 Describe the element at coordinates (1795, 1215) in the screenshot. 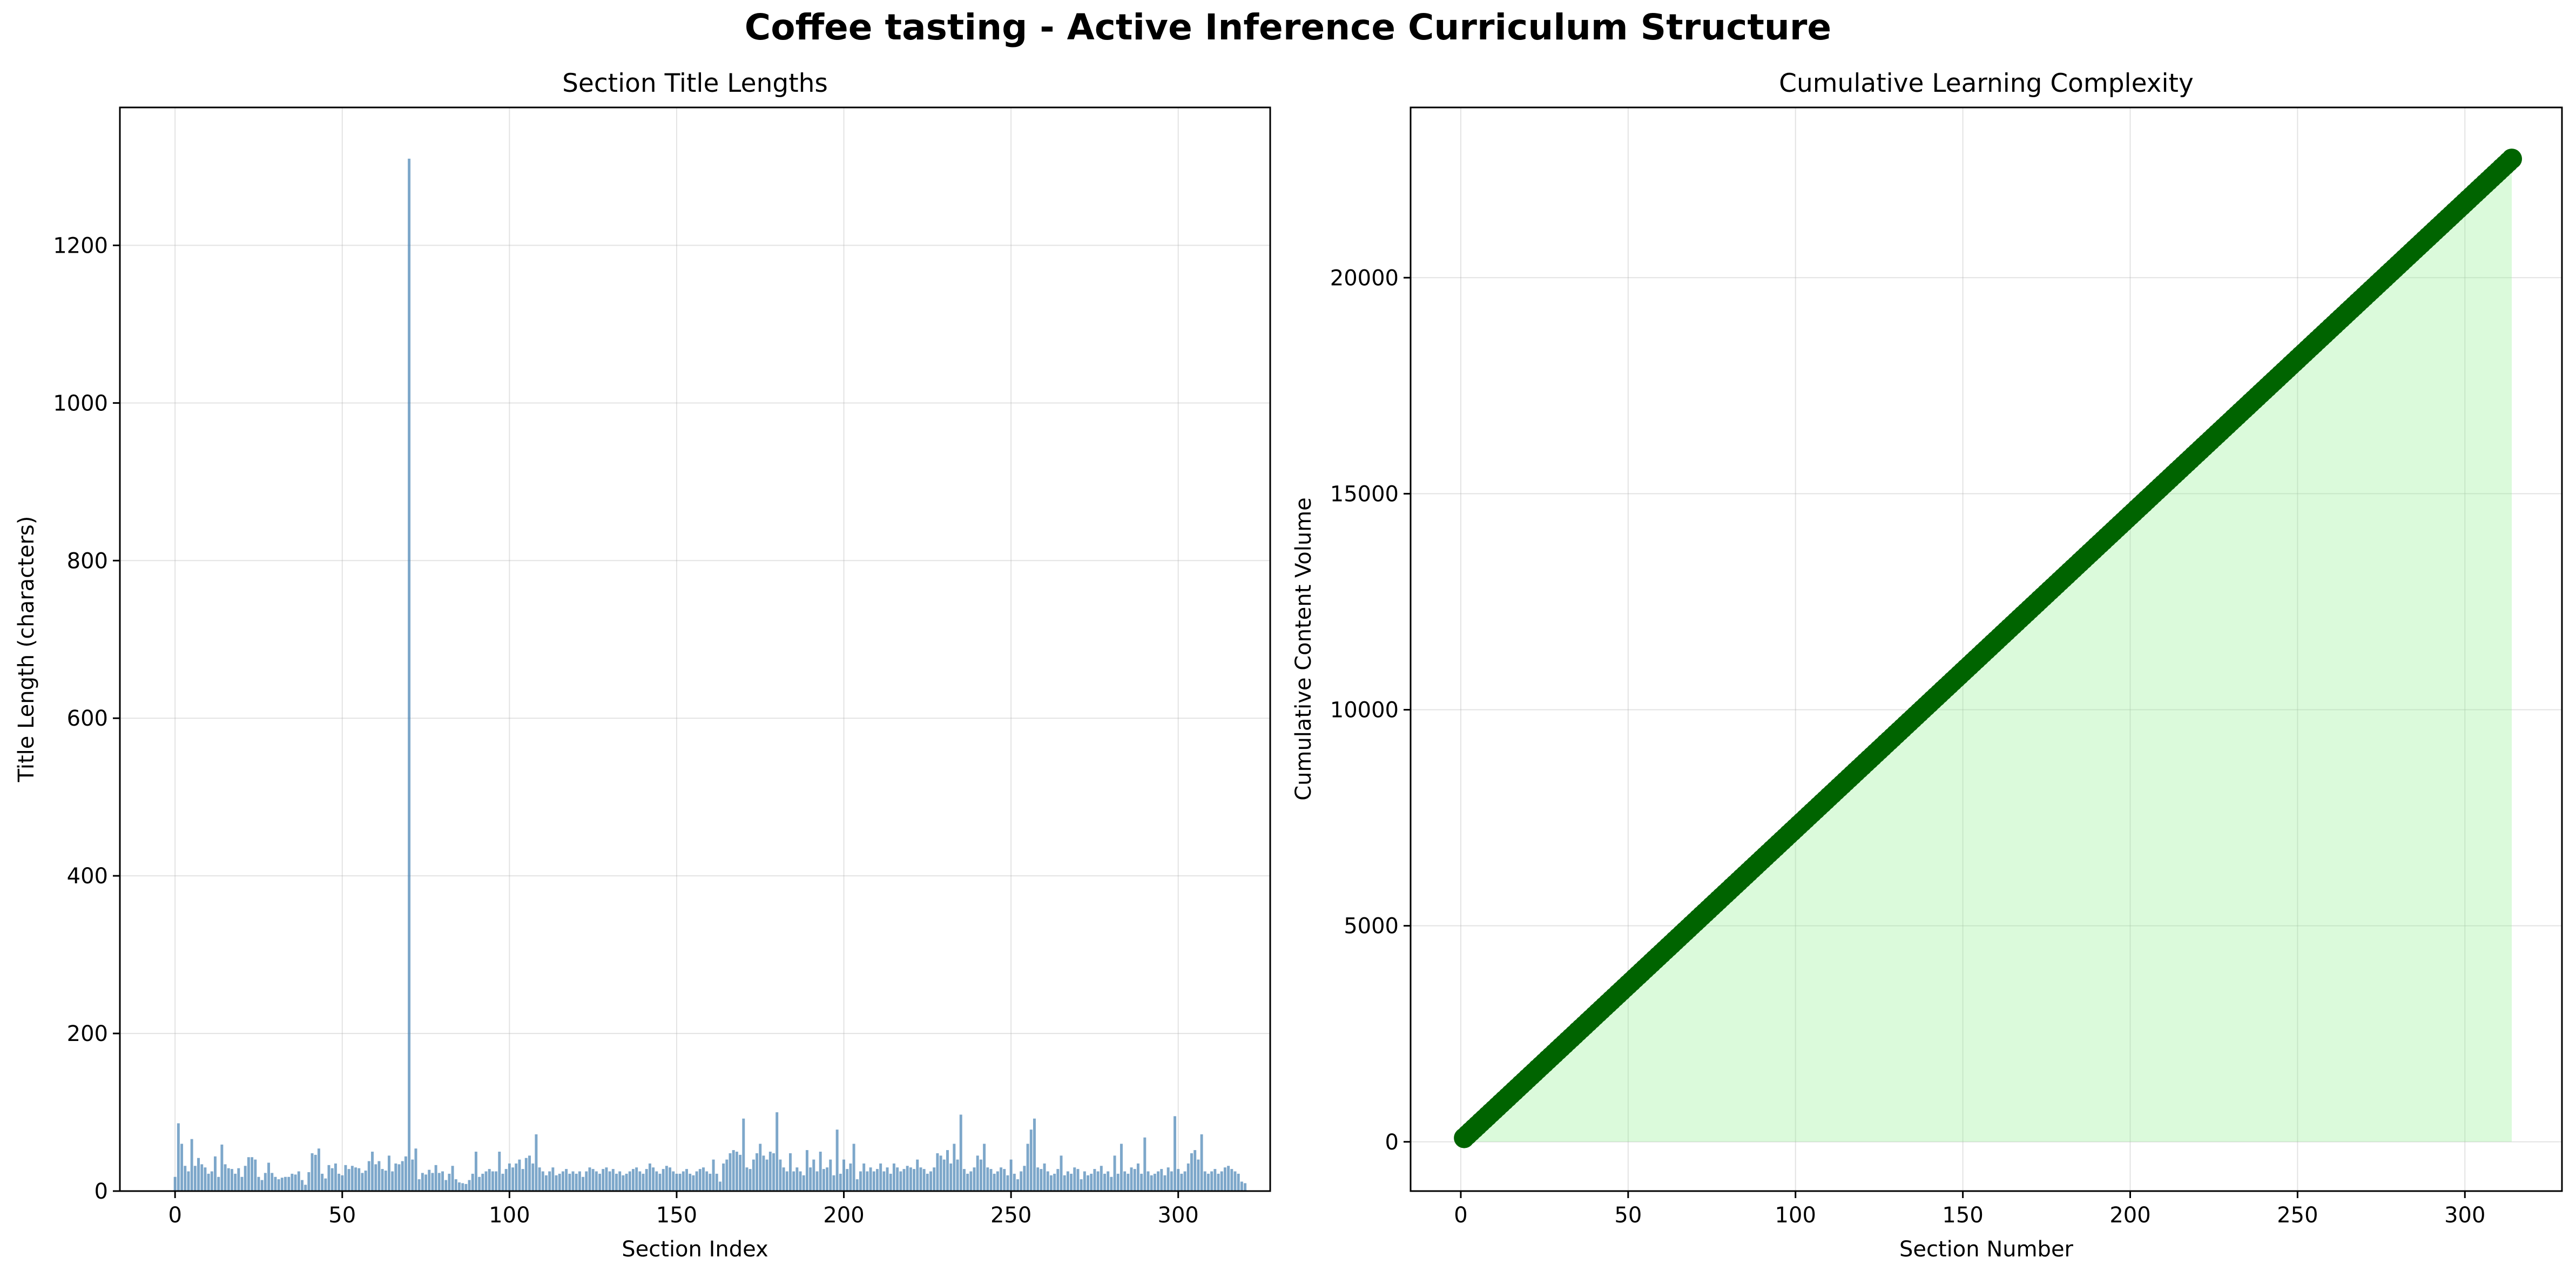

I see `x-tick-label: 100` at that location.